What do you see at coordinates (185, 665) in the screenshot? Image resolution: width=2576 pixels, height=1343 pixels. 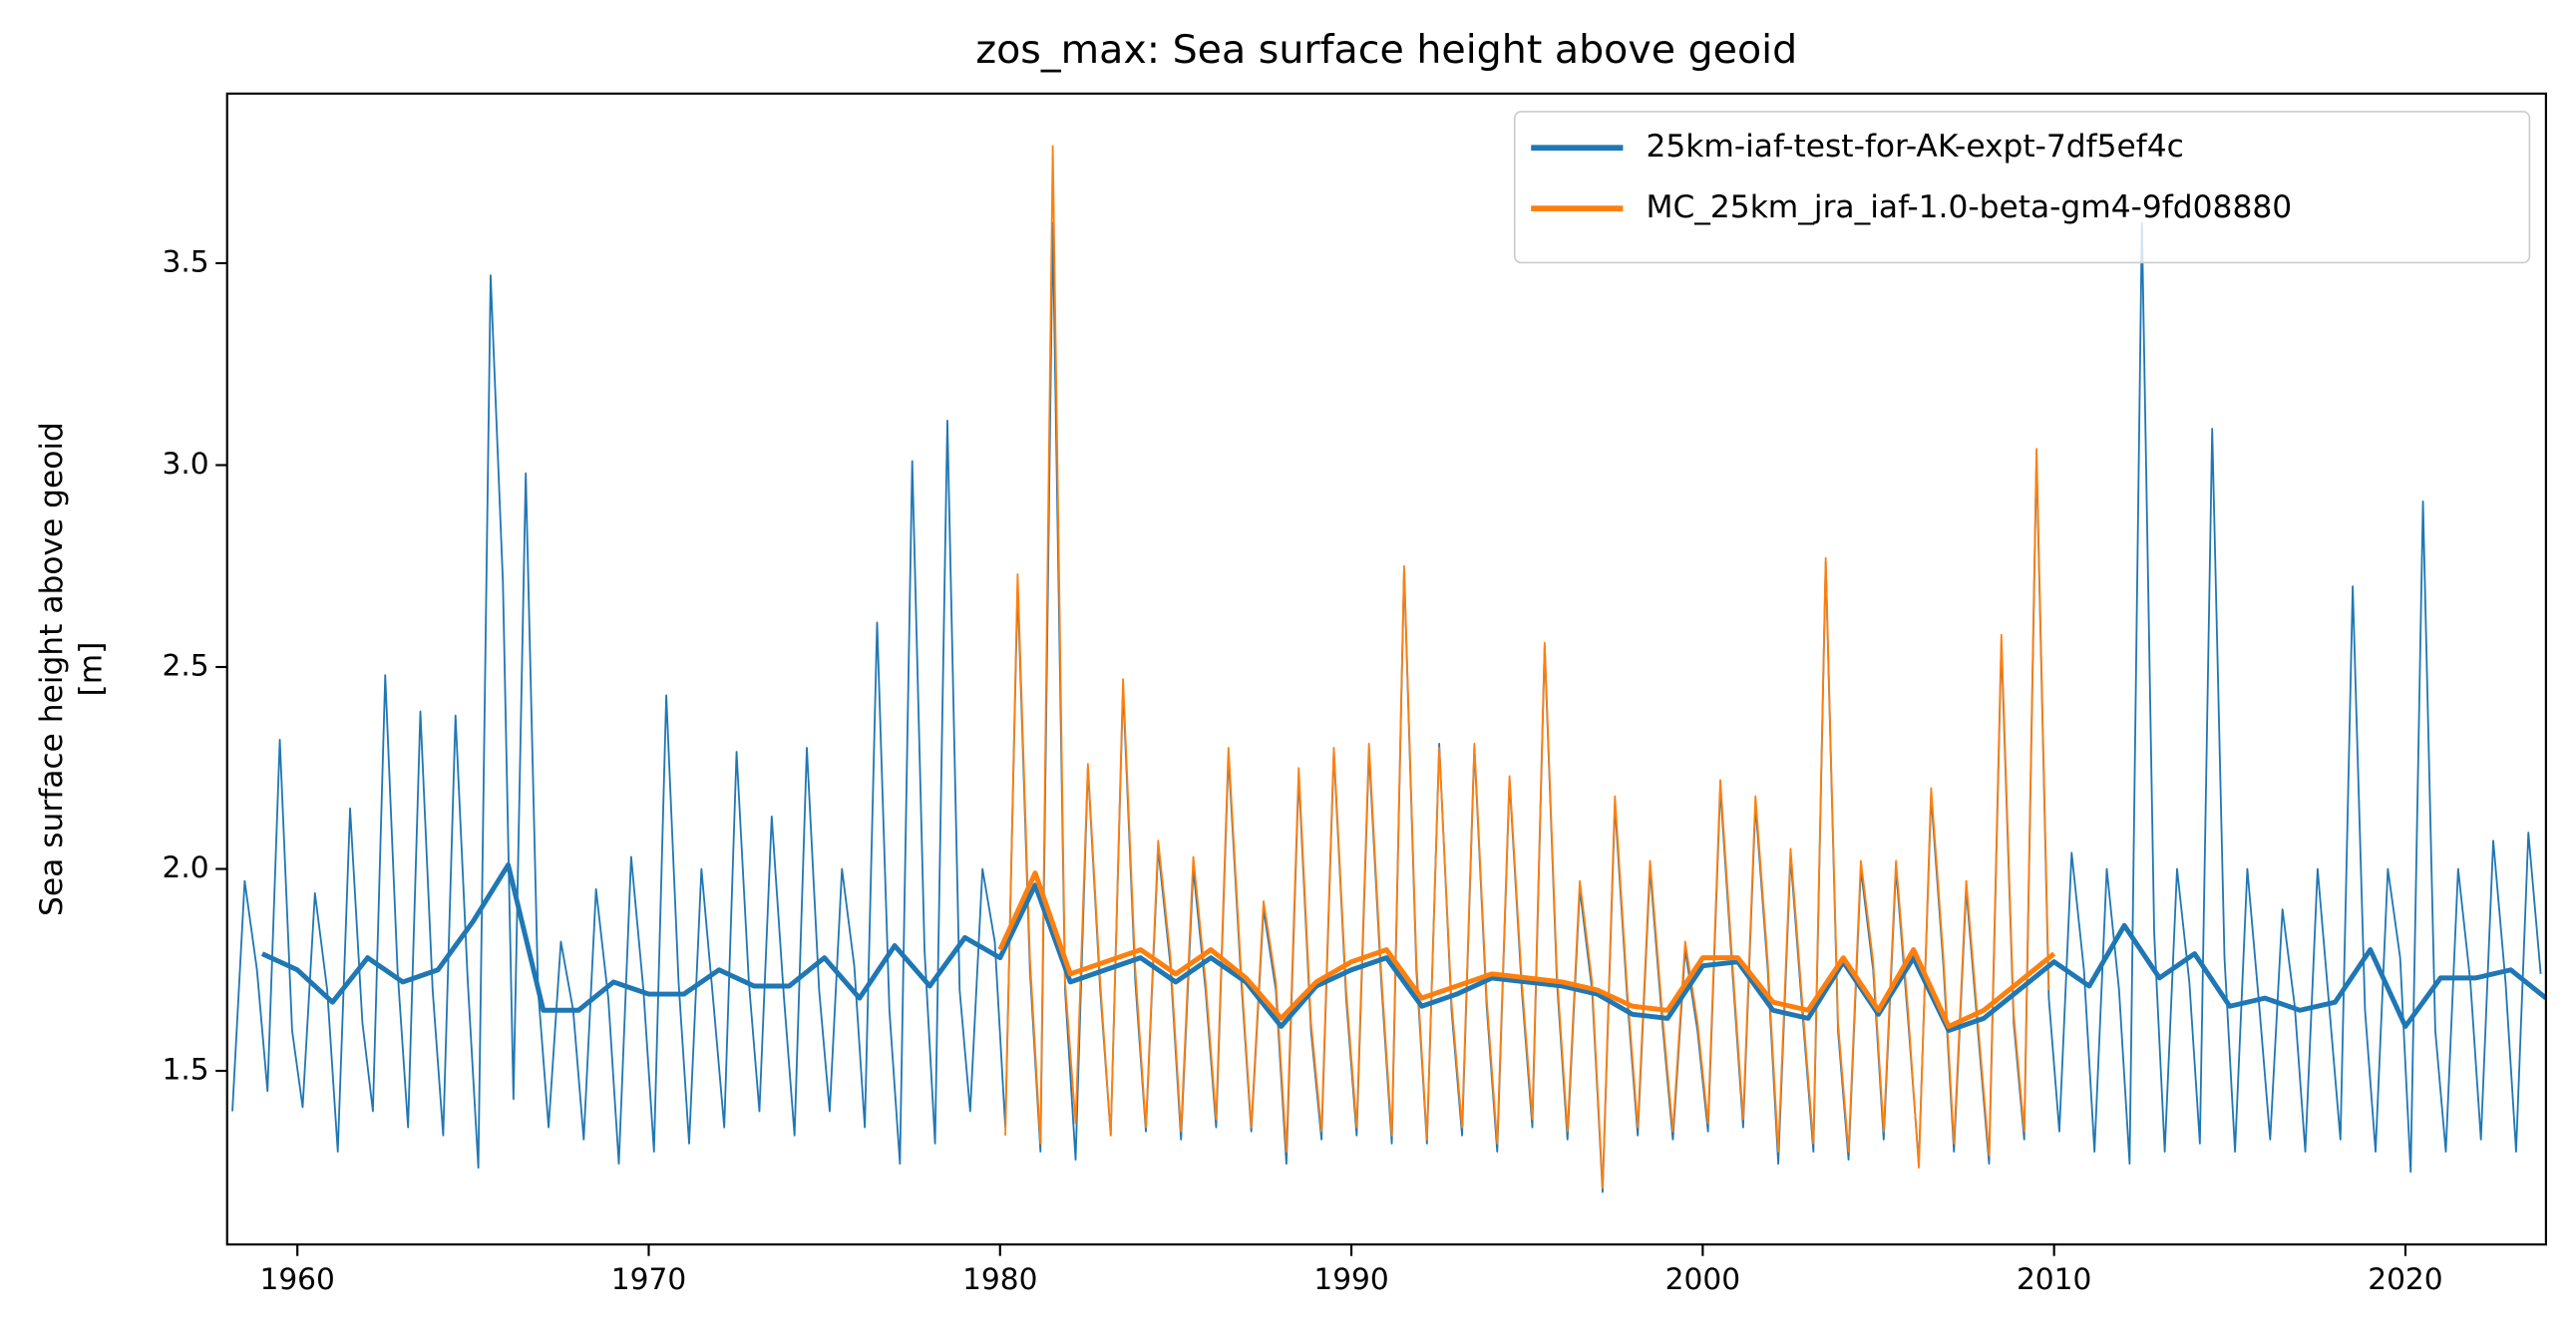 I see `y-tick-label: 2.5` at bounding box center [185, 665].